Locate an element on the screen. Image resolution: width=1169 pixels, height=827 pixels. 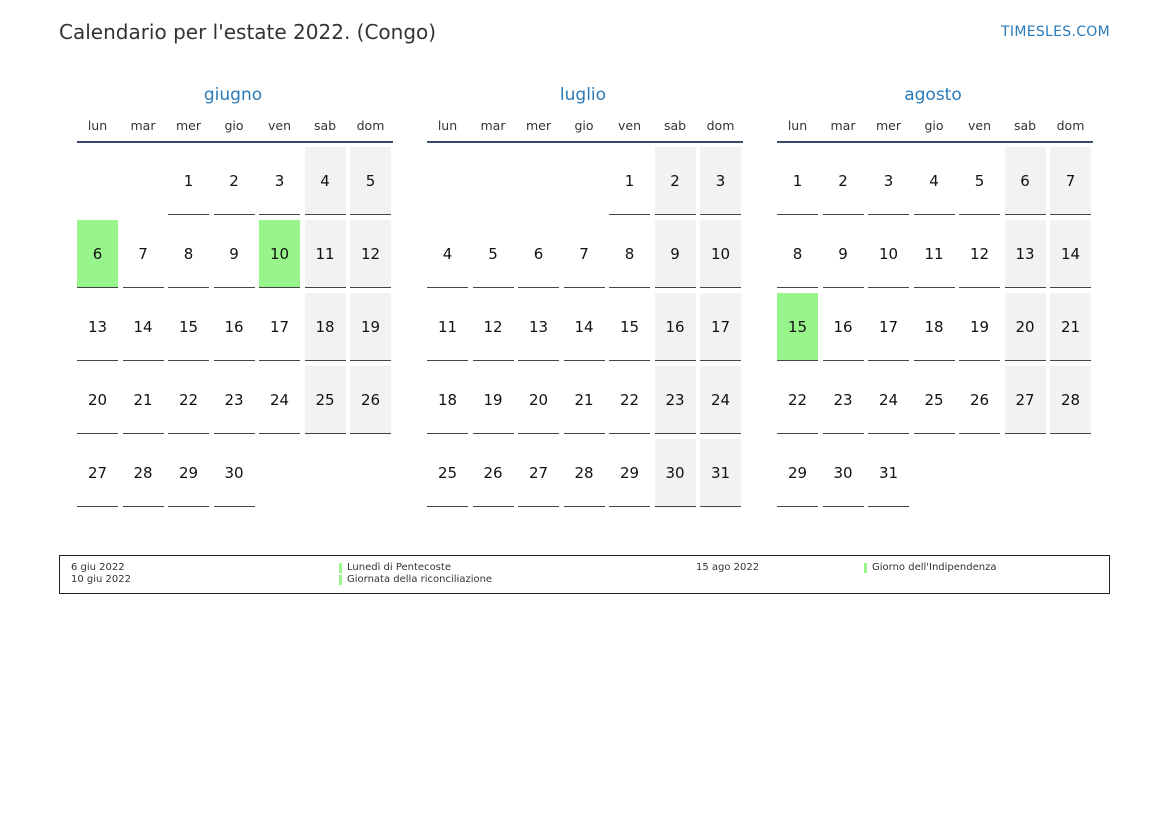
legend-holiday-label: Lunedì di Pentecoste is located at coordinates (399, 567).